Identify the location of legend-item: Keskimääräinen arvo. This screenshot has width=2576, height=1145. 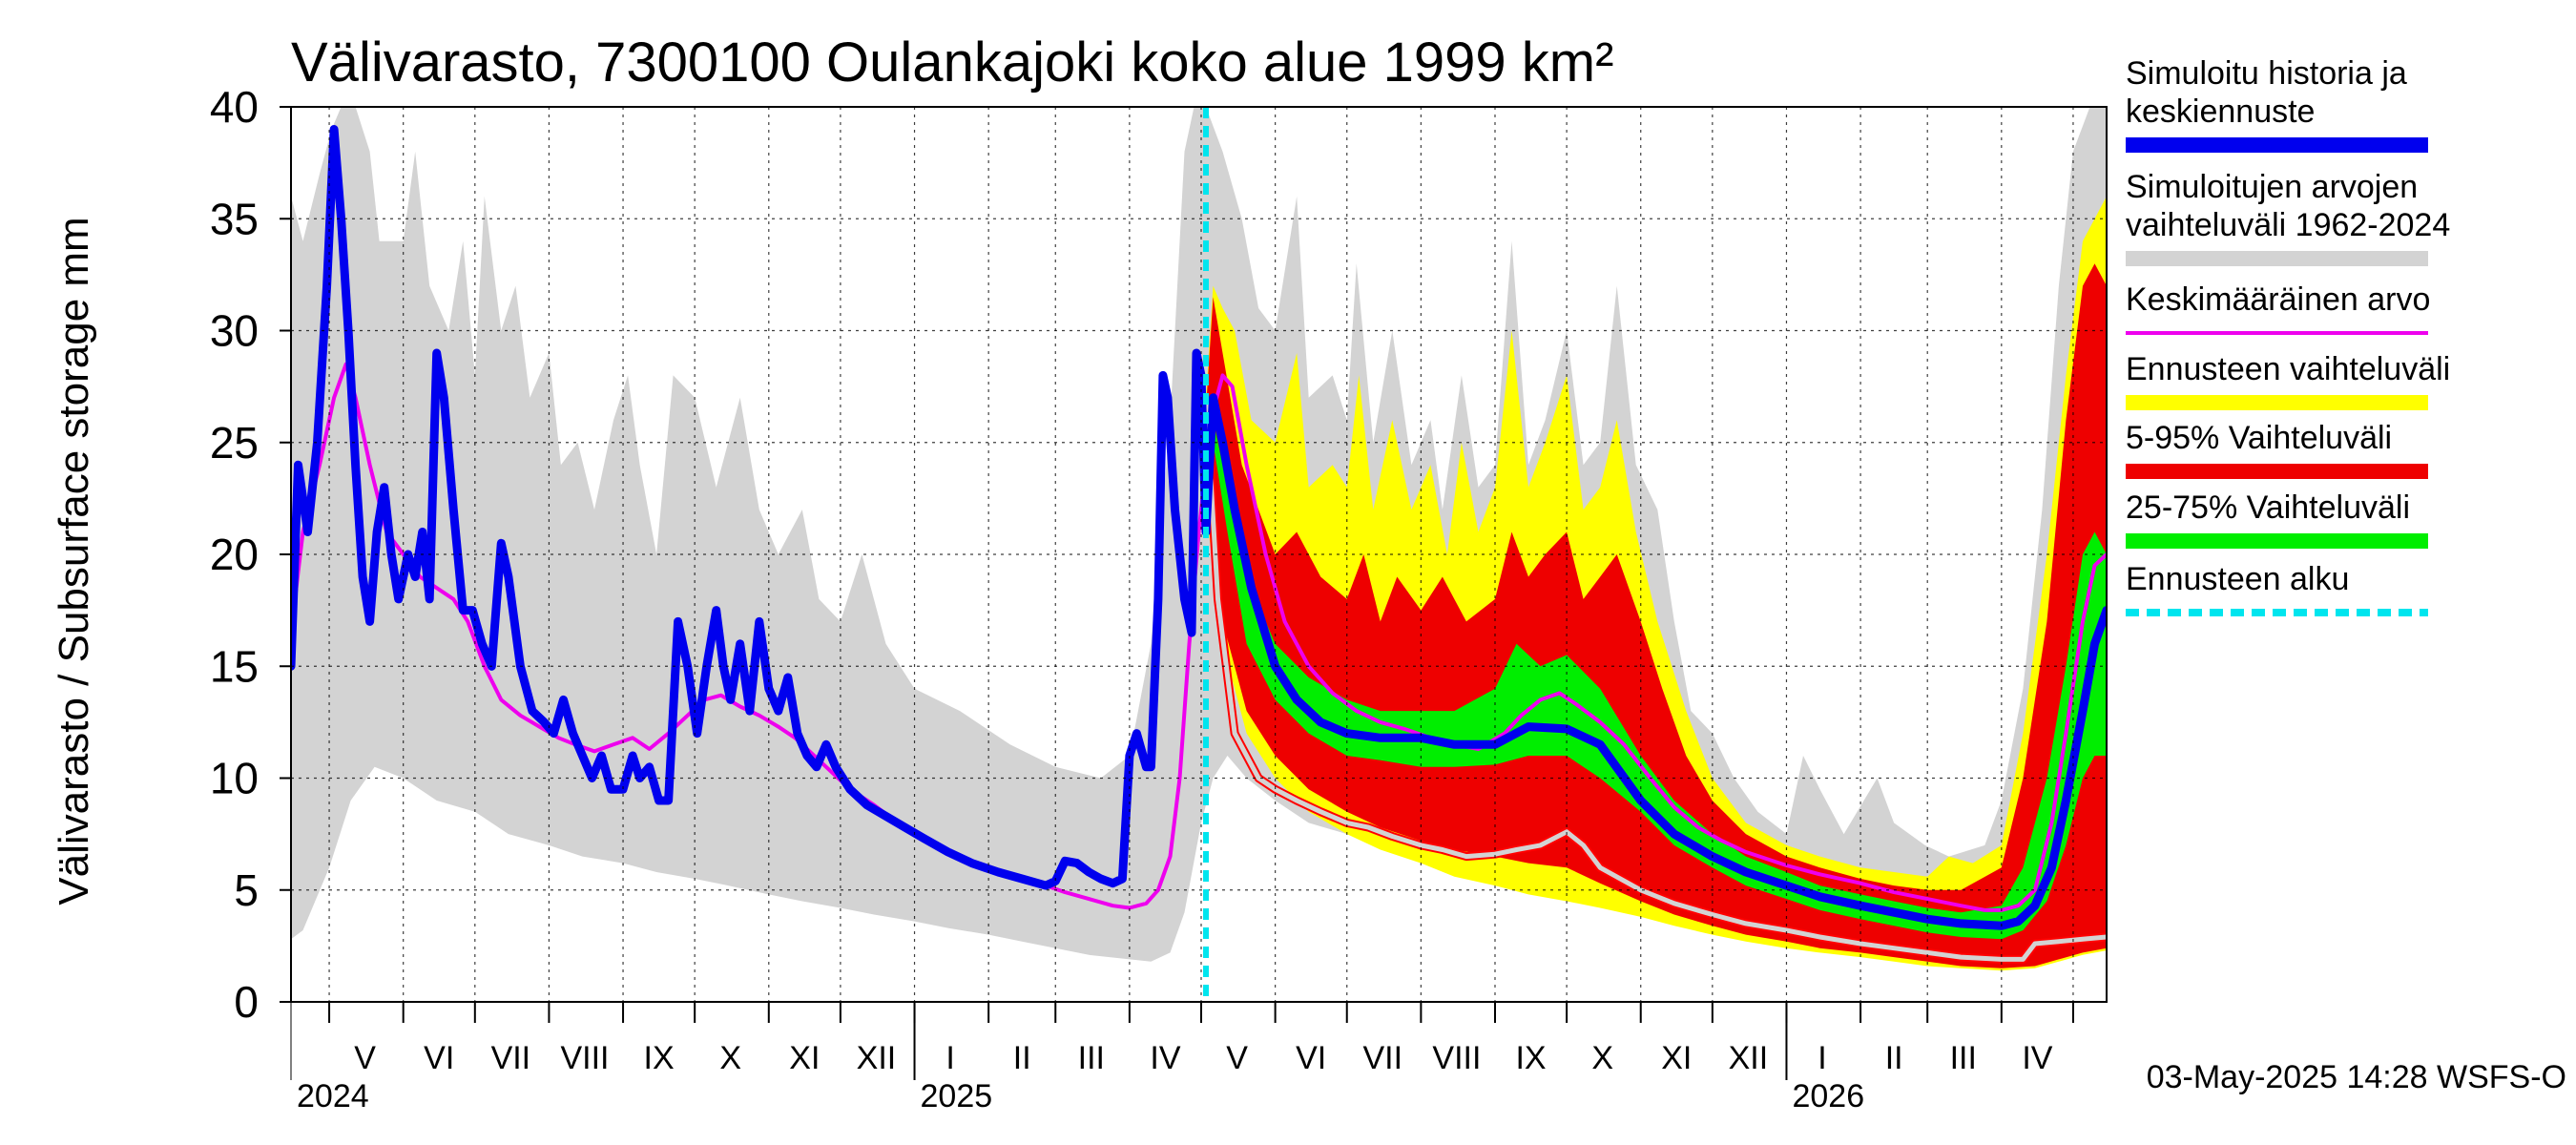
(2278, 308).